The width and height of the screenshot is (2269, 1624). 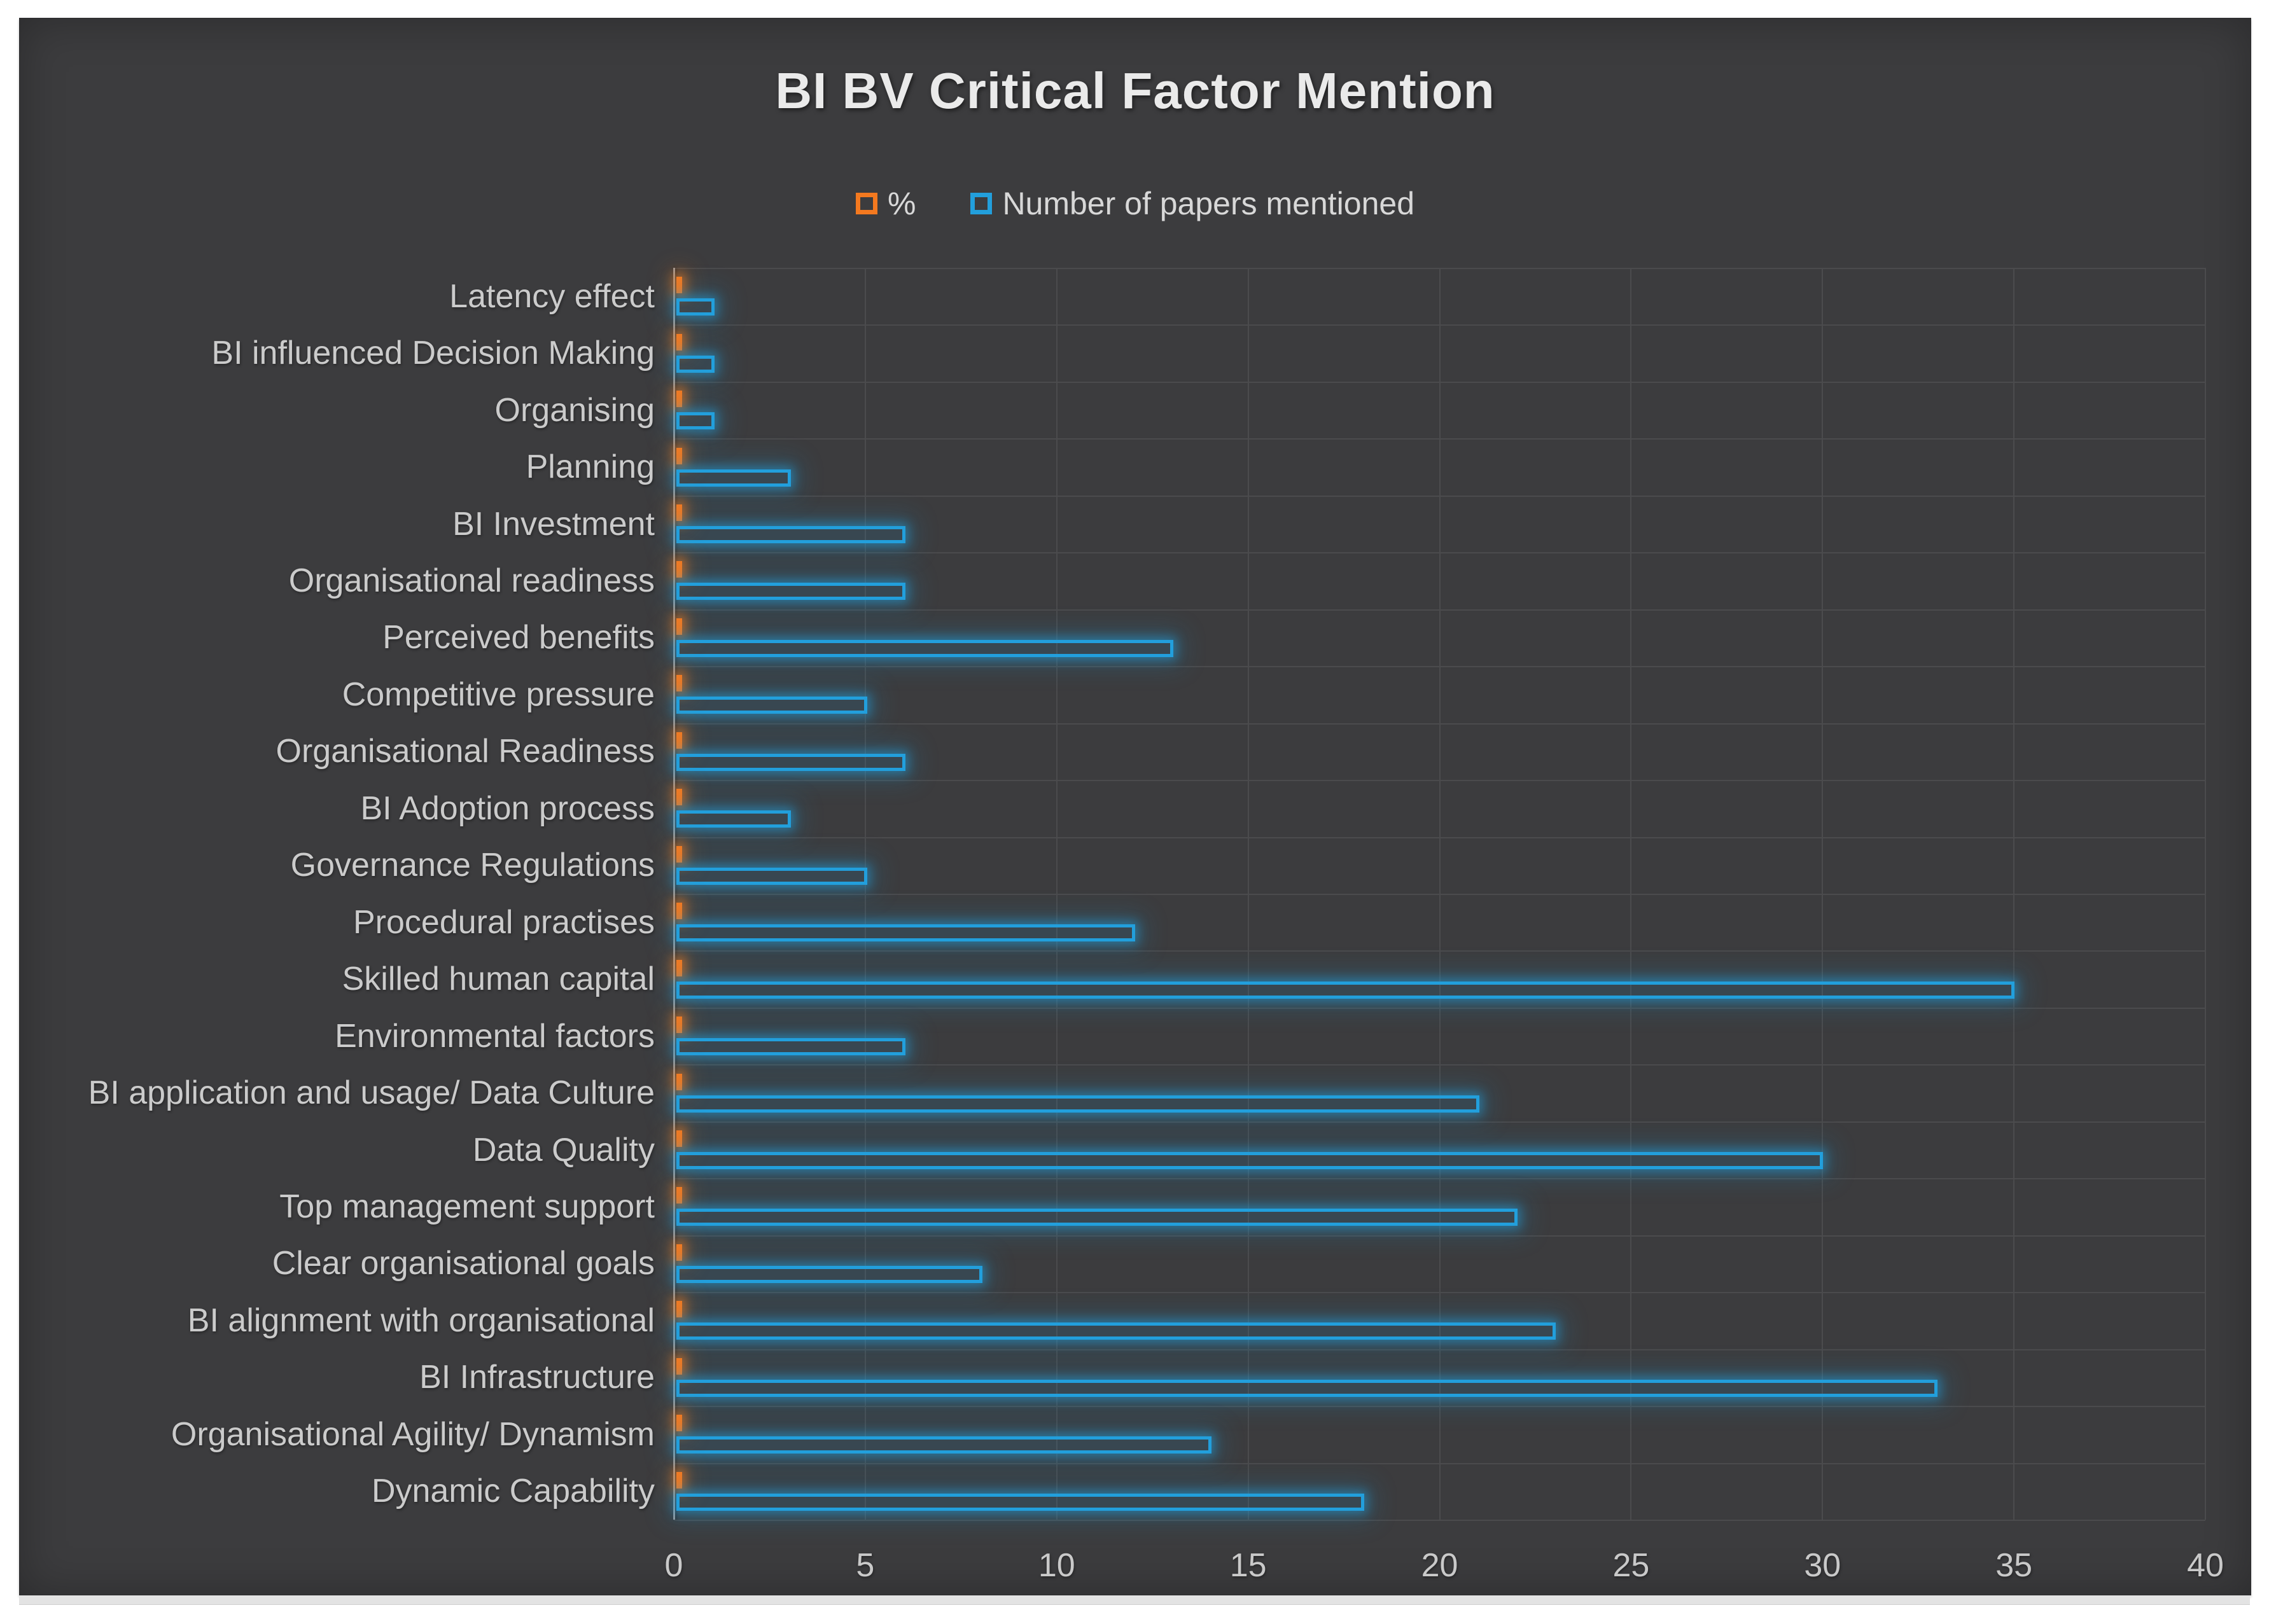 What do you see at coordinates (553, 524) in the screenshot?
I see `category-label: BI Investment` at bounding box center [553, 524].